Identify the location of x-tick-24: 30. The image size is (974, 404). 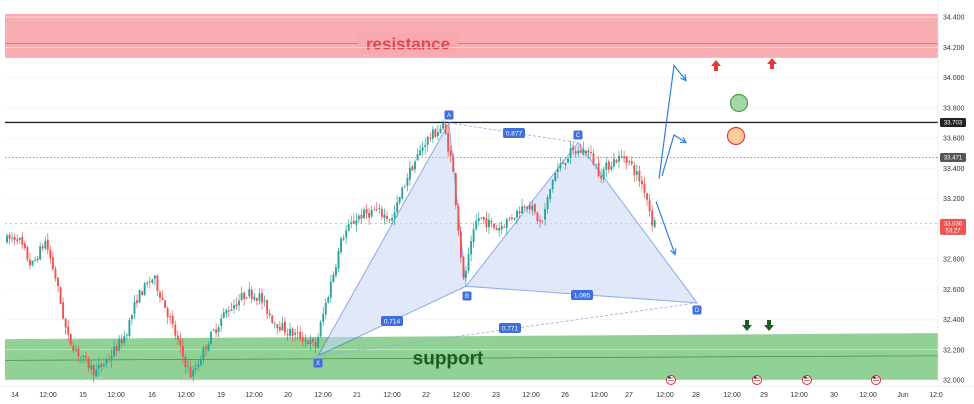
(834, 395).